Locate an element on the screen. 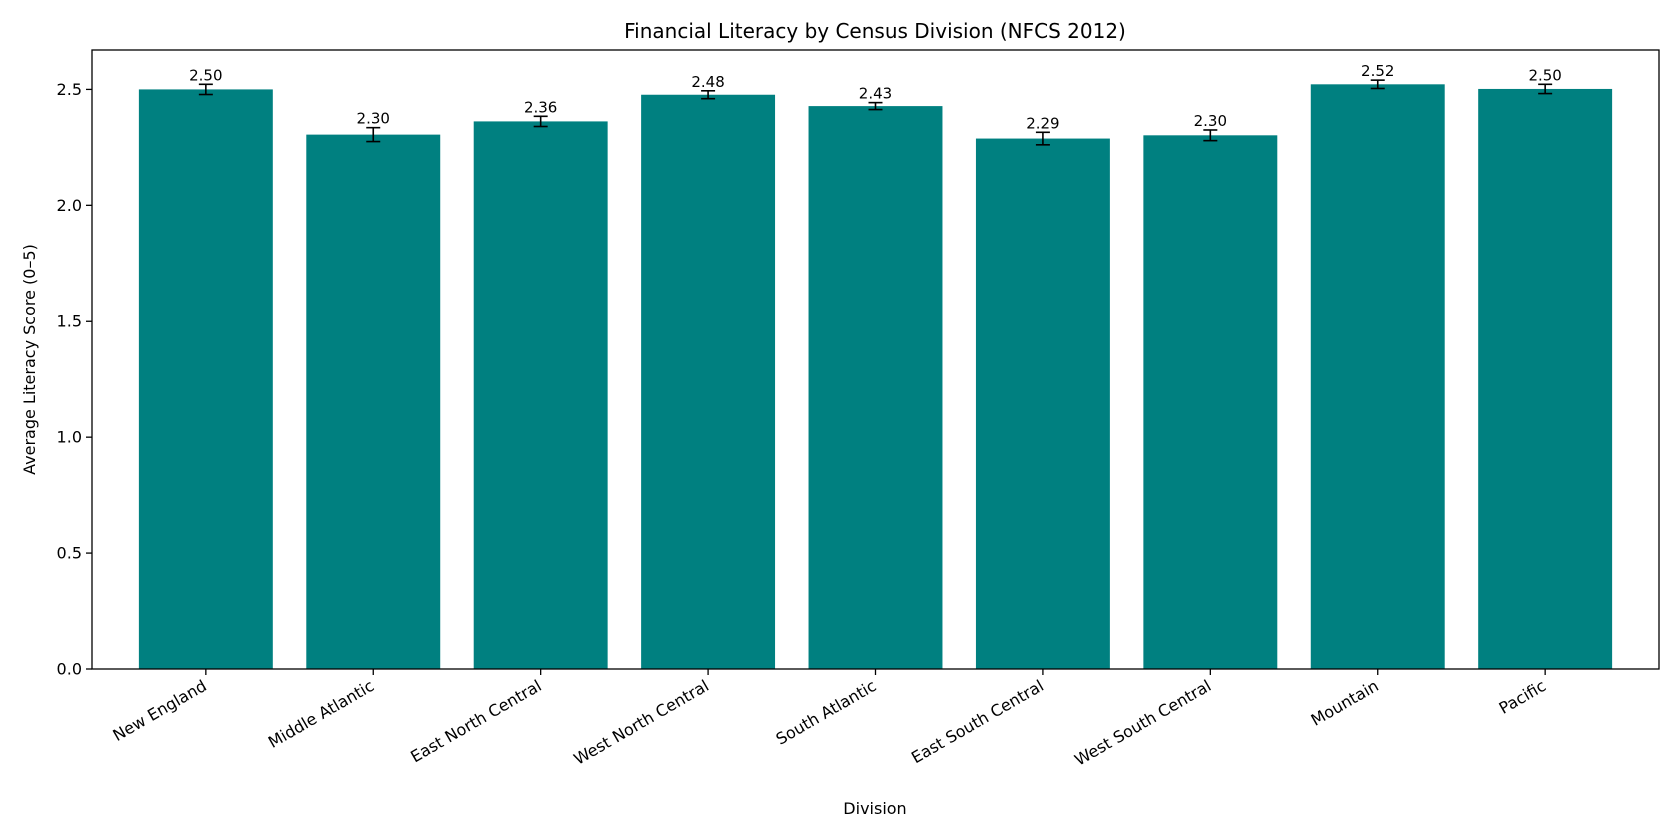  y-tick-label: 0.5 is located at coordinates (69, 553).